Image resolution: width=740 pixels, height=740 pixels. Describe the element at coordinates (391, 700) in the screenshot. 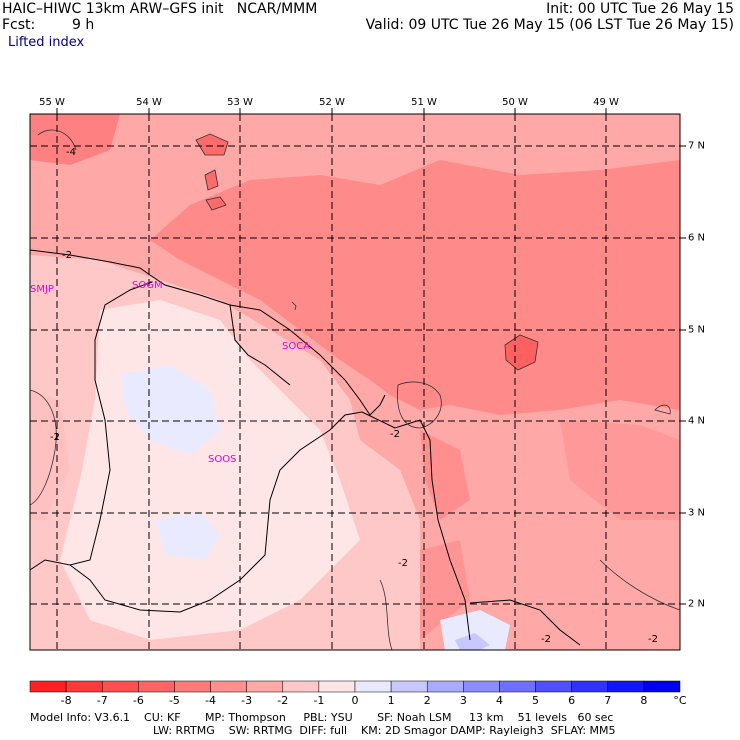

I see `colorbar-tick-label: 1` at that location.